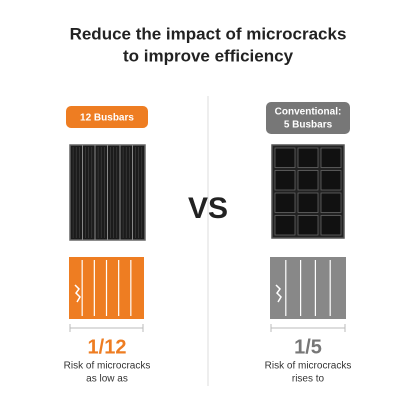  I want to click on badge-text: 5 Busbars, so click(308, 125).